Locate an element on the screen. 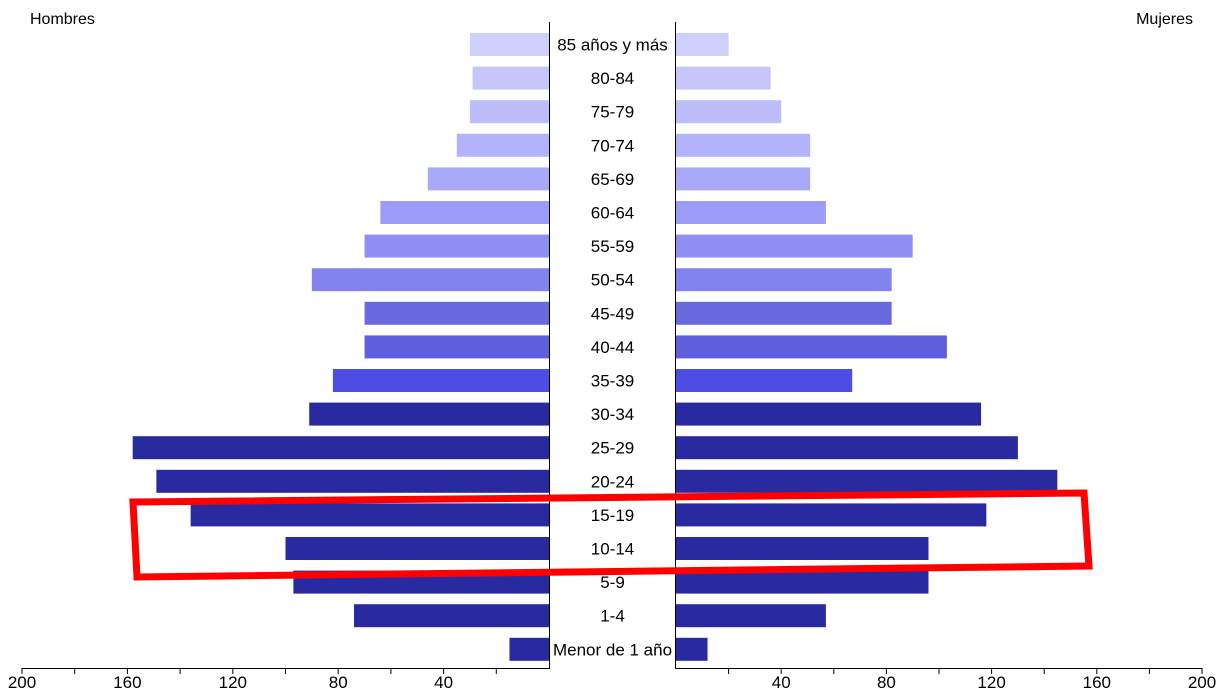  x-axis-ticks: 200 160 120 80 40 40 80 120 160 200 is located at coordinates (612, 679).